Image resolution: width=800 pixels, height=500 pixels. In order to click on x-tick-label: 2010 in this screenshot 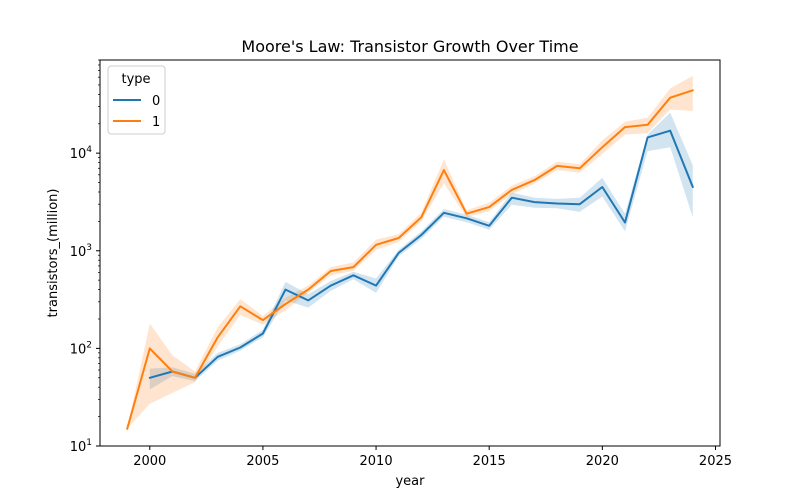, I will do `click(376, 461)`.